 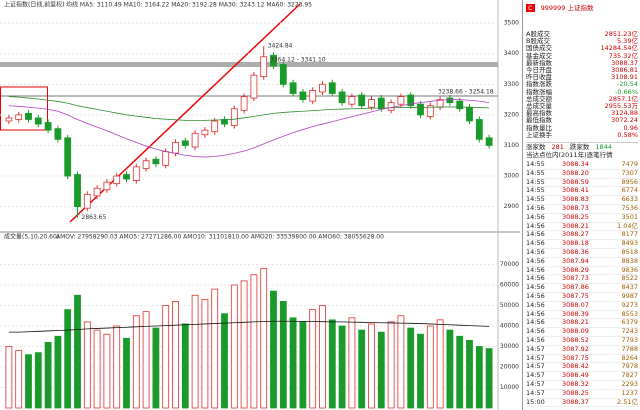 I want to click on tick-row: 14:56 3087.94 8838, so click(x=582, y=262).